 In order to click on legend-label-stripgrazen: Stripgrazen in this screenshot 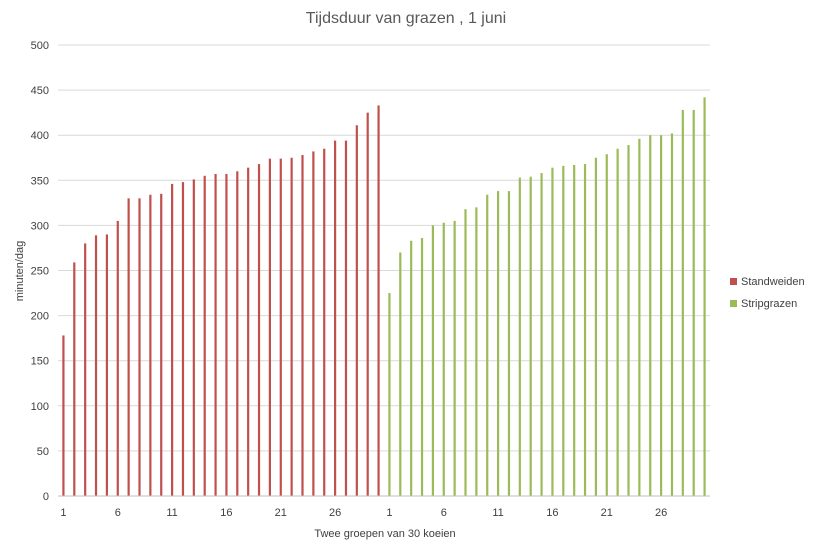, I will do `click(769, 304)`.